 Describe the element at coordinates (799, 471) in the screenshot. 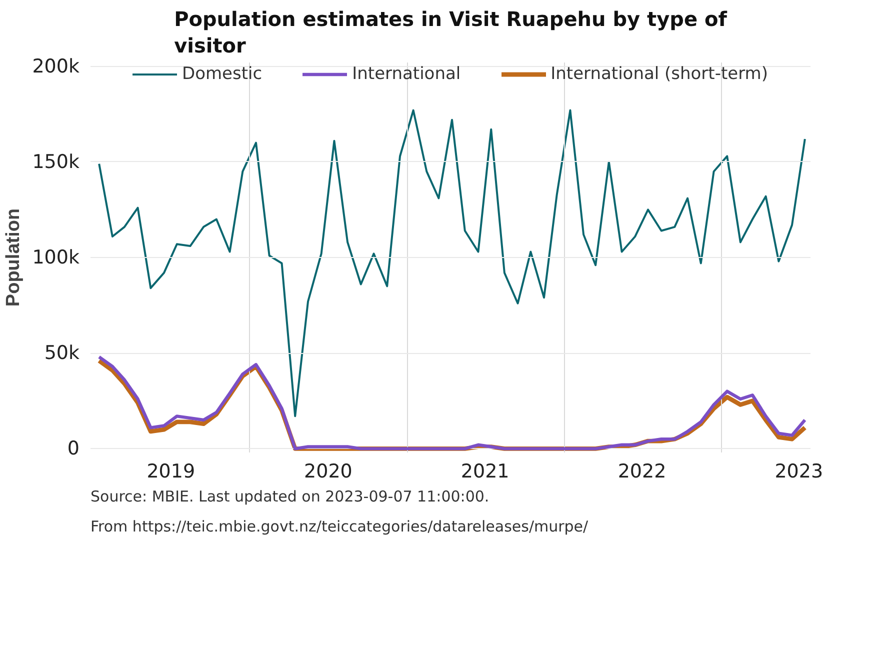

I see `x-tick-label: 2023` at that location.